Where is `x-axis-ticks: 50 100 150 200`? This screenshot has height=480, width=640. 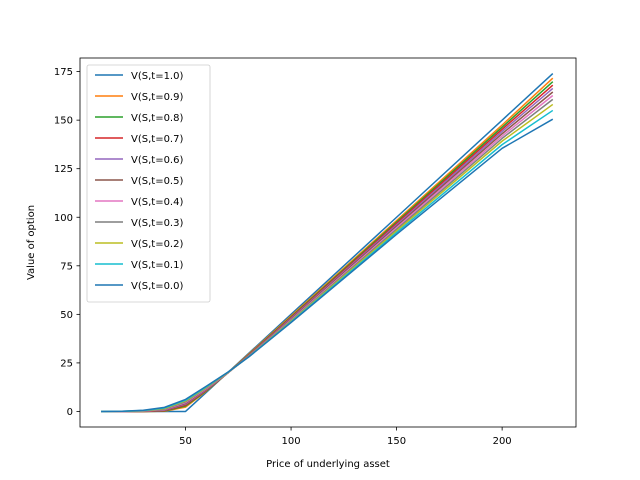
x-axis-ticks: 50 100 150 200 is located at coordinates (345, 437).